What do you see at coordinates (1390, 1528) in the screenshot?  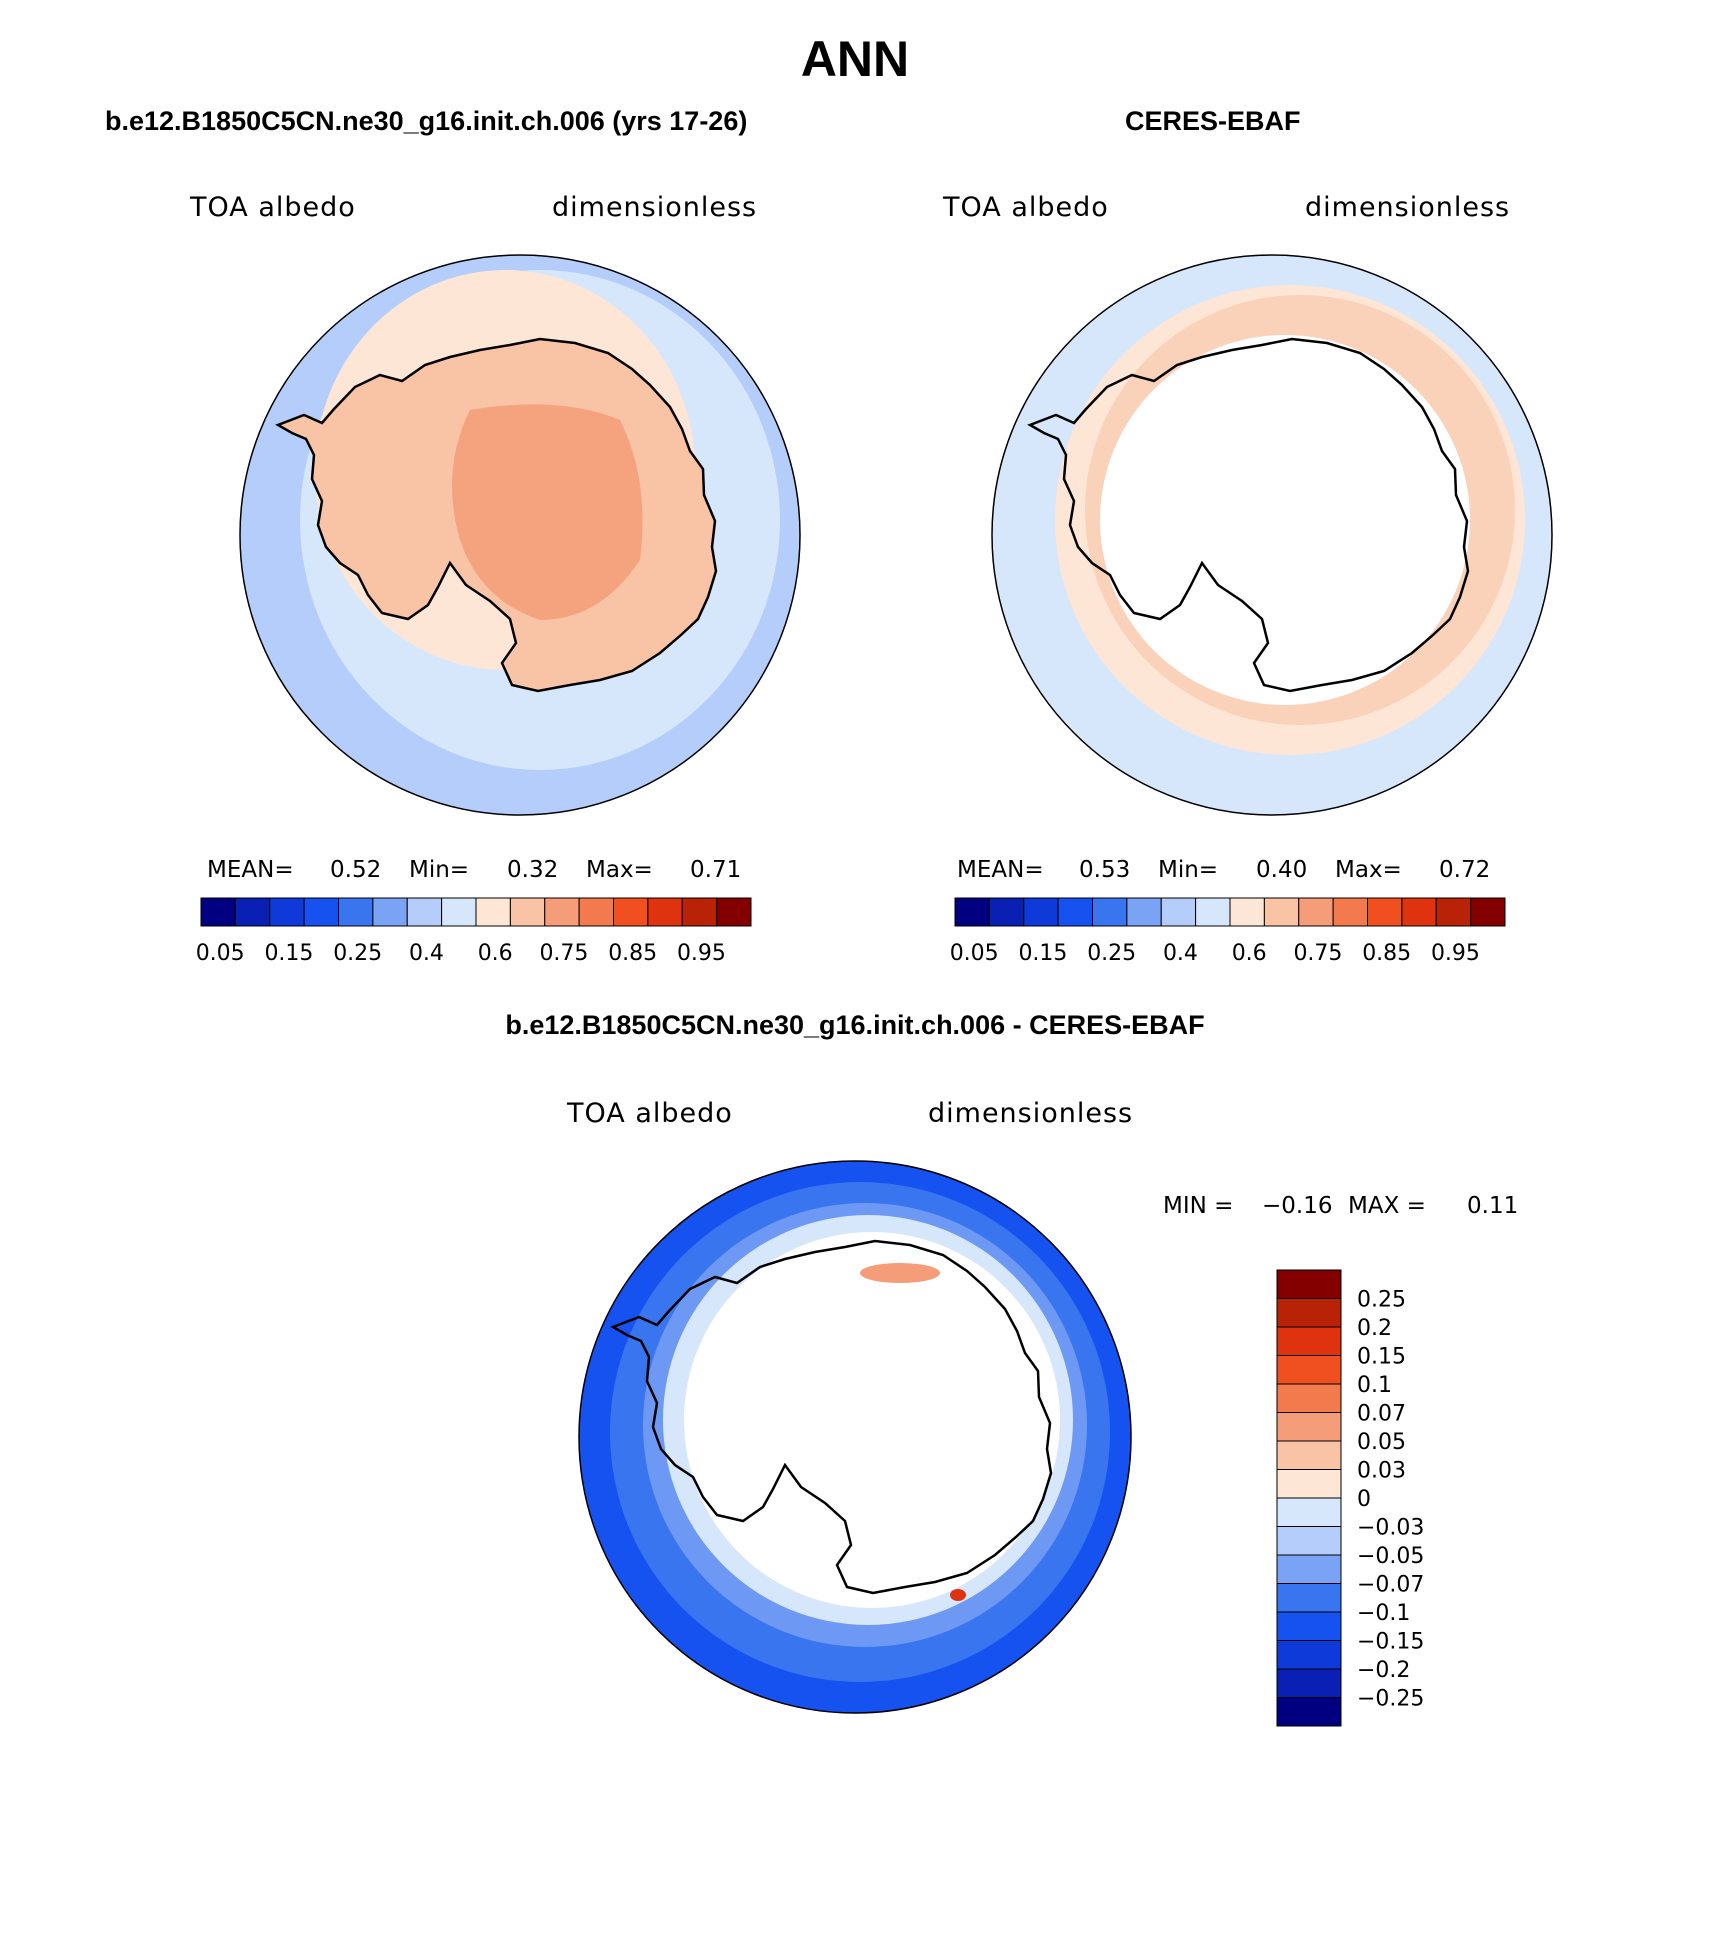 I see `colorbar-difference-tick-label: −0.03` at bounding box center [1390, 1528].